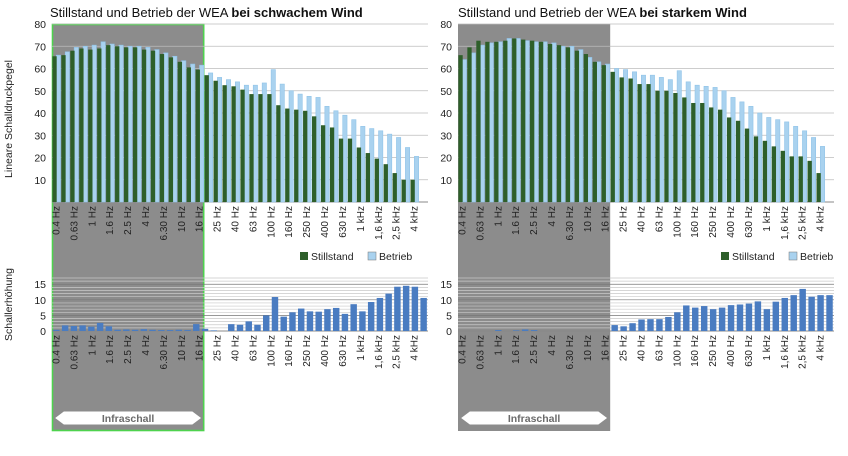 The image size is (848, 456). Describe the element at coordinates (40, 25) in the screenshot. I see `top-ytick-label: 80` at that location.